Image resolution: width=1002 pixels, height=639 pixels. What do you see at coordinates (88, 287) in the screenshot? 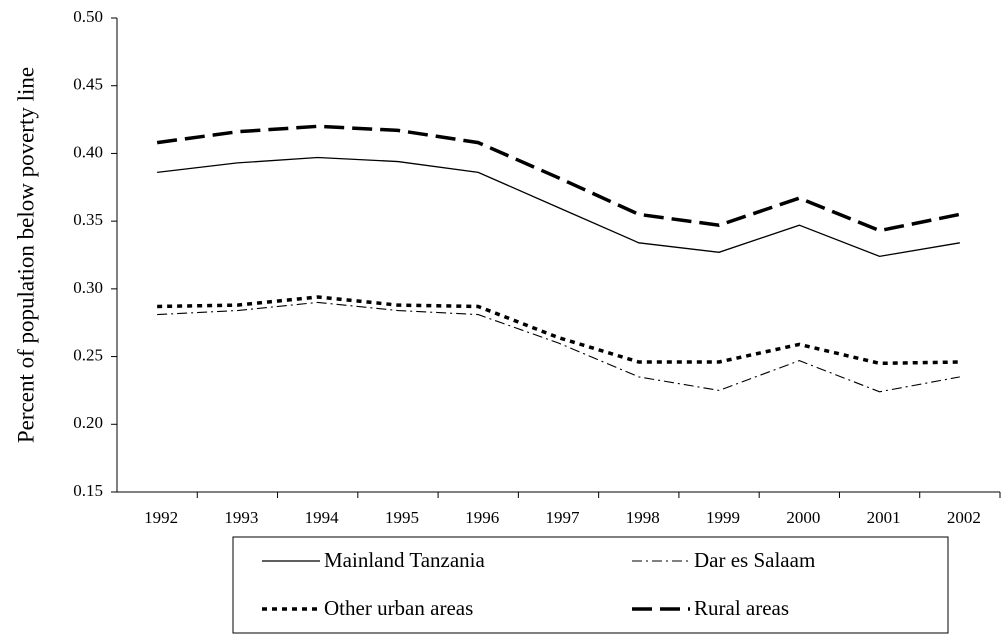
I see `y-tick-label: 0.30` at bounding box center [88, 287].